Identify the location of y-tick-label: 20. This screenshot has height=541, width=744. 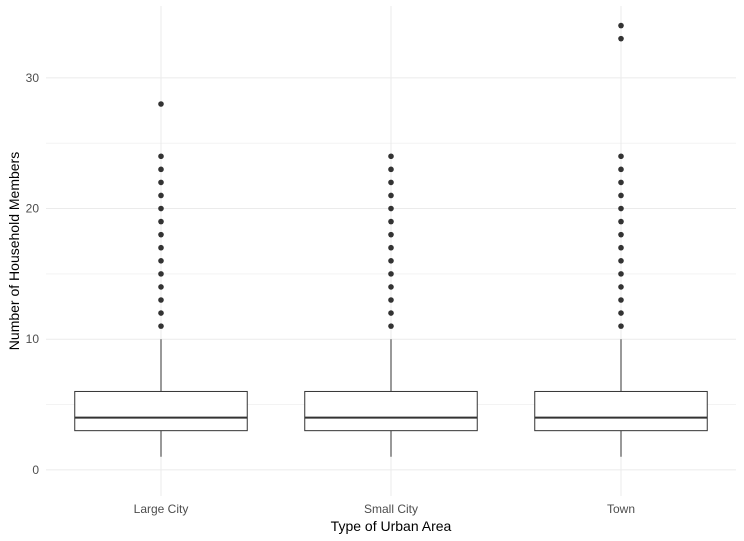
(33, 209).